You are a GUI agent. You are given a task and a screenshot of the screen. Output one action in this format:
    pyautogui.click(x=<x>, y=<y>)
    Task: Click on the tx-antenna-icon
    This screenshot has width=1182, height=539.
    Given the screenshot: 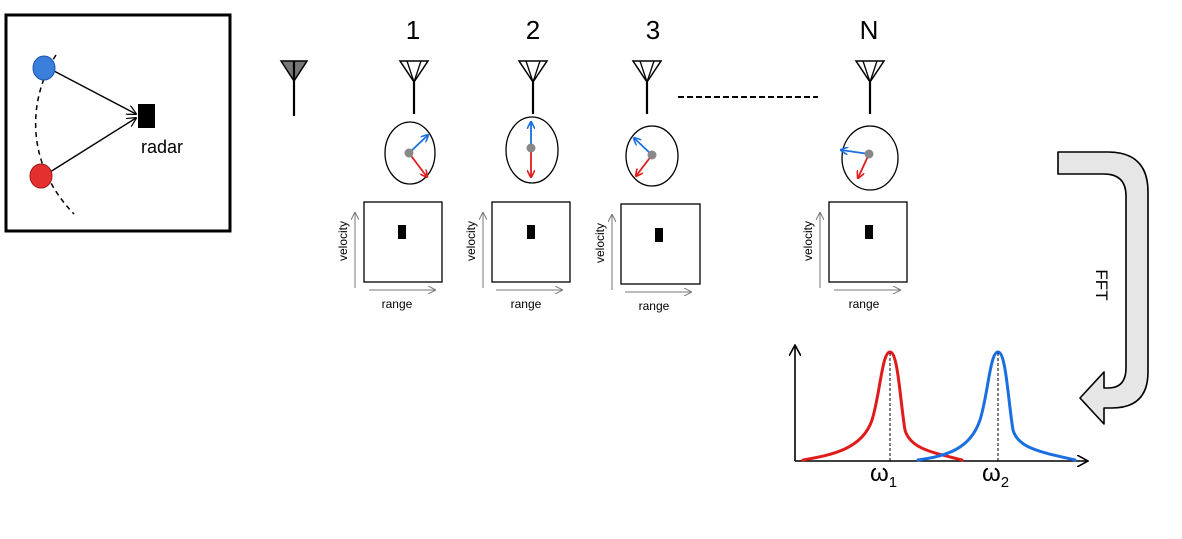 What is the action you would take?
    pyautogui.click(x=294, y=88)
    